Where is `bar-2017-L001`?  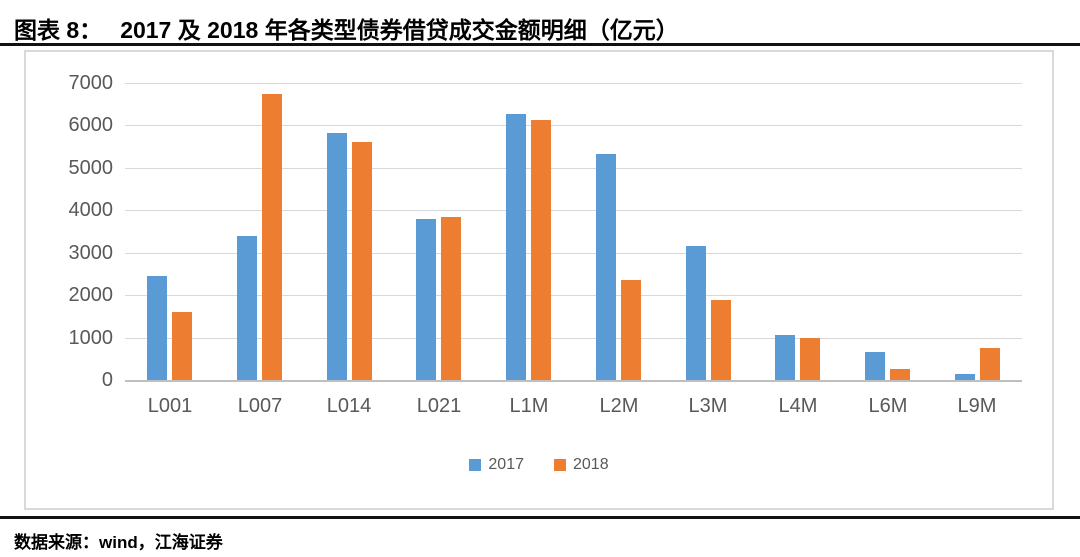
bar-2017-L001 is located at coordinates (157, 328).